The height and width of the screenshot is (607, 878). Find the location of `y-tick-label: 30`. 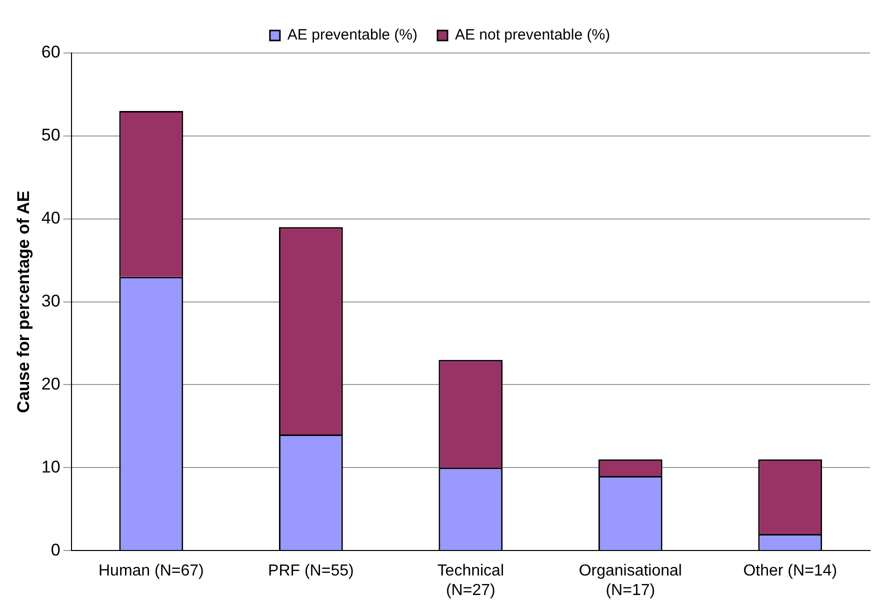

y-tick-label: 30 is located at coordinates (50, 300).